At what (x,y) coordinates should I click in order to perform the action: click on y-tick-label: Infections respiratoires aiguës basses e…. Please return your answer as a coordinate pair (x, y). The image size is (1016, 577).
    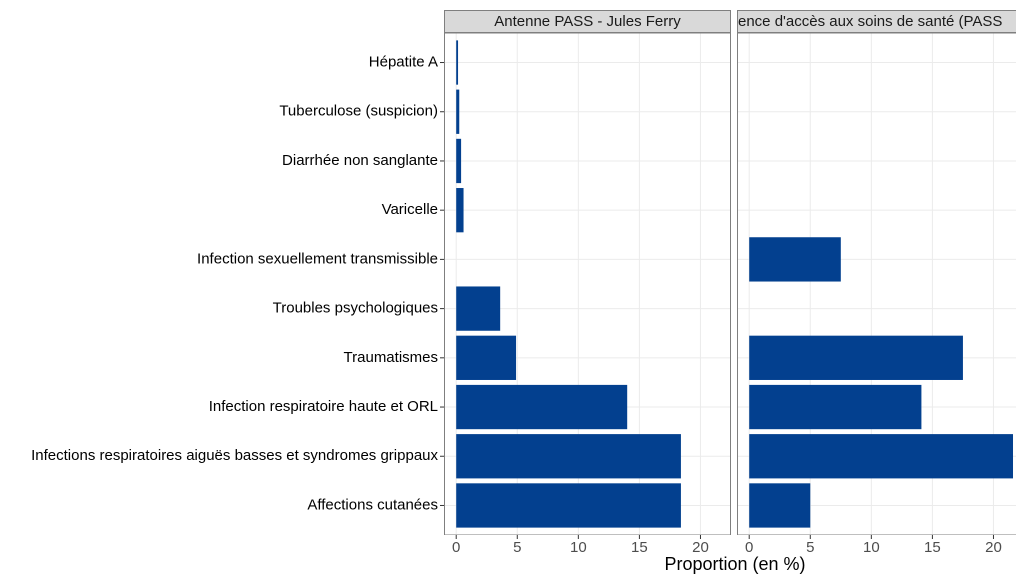
    Looking at the image, I should click on (234, 455).